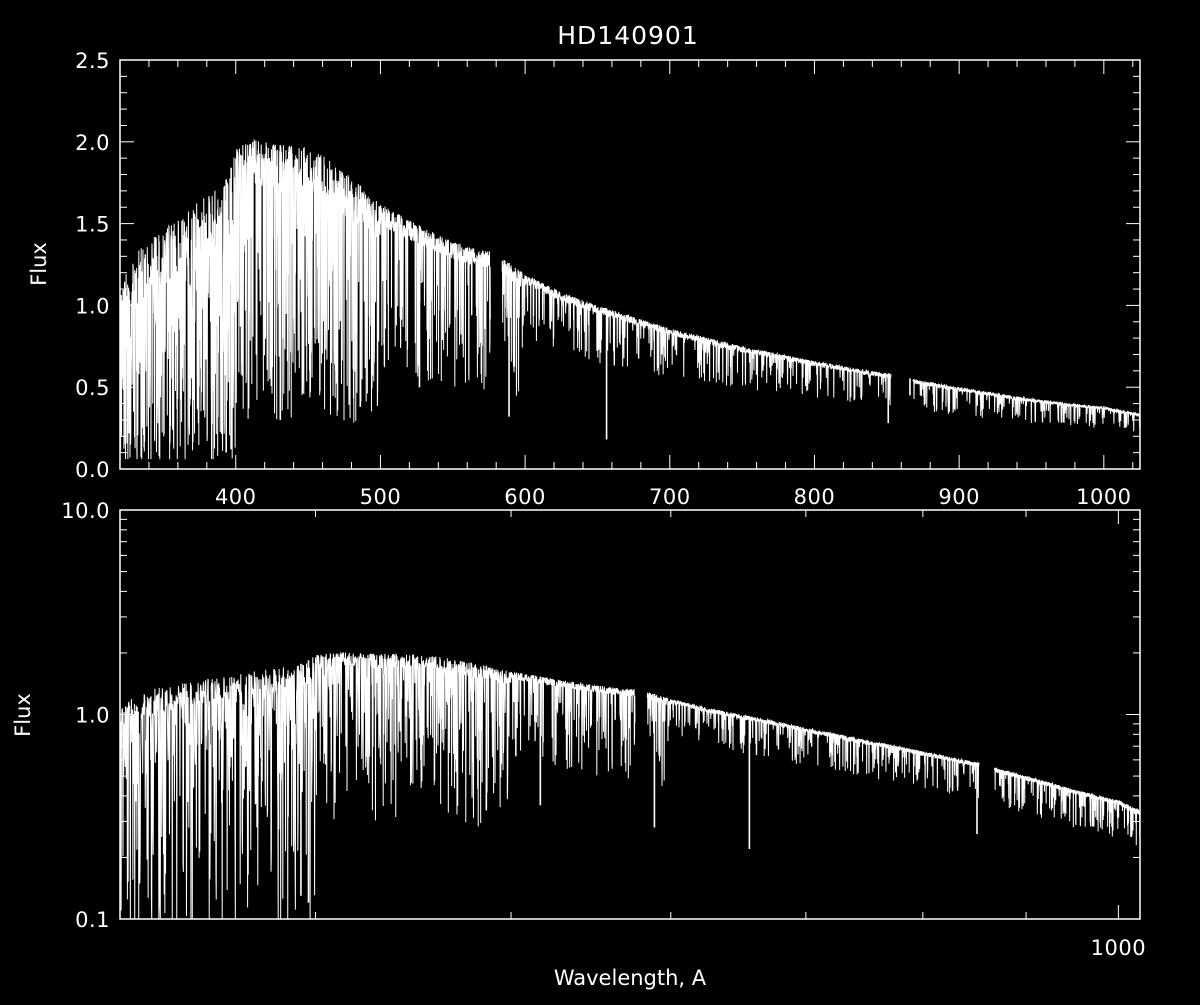 The image size is (1200, 1005). Describe the element at coordinates (815, 497) in the screenshot. I see `top-x-tick-label-800: 800` at that location.